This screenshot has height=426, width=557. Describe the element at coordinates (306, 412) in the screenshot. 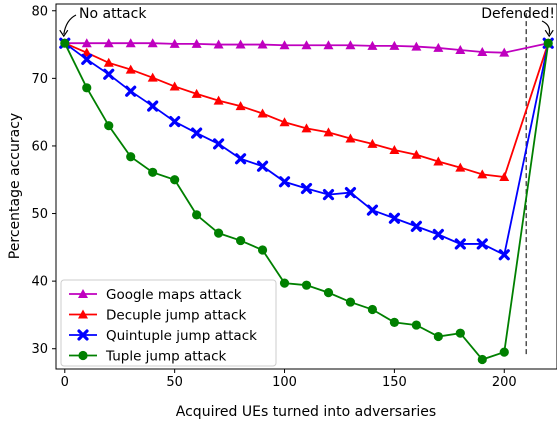

I see `x-axis-label: Acquired UEs turned into adversaries` at that location.